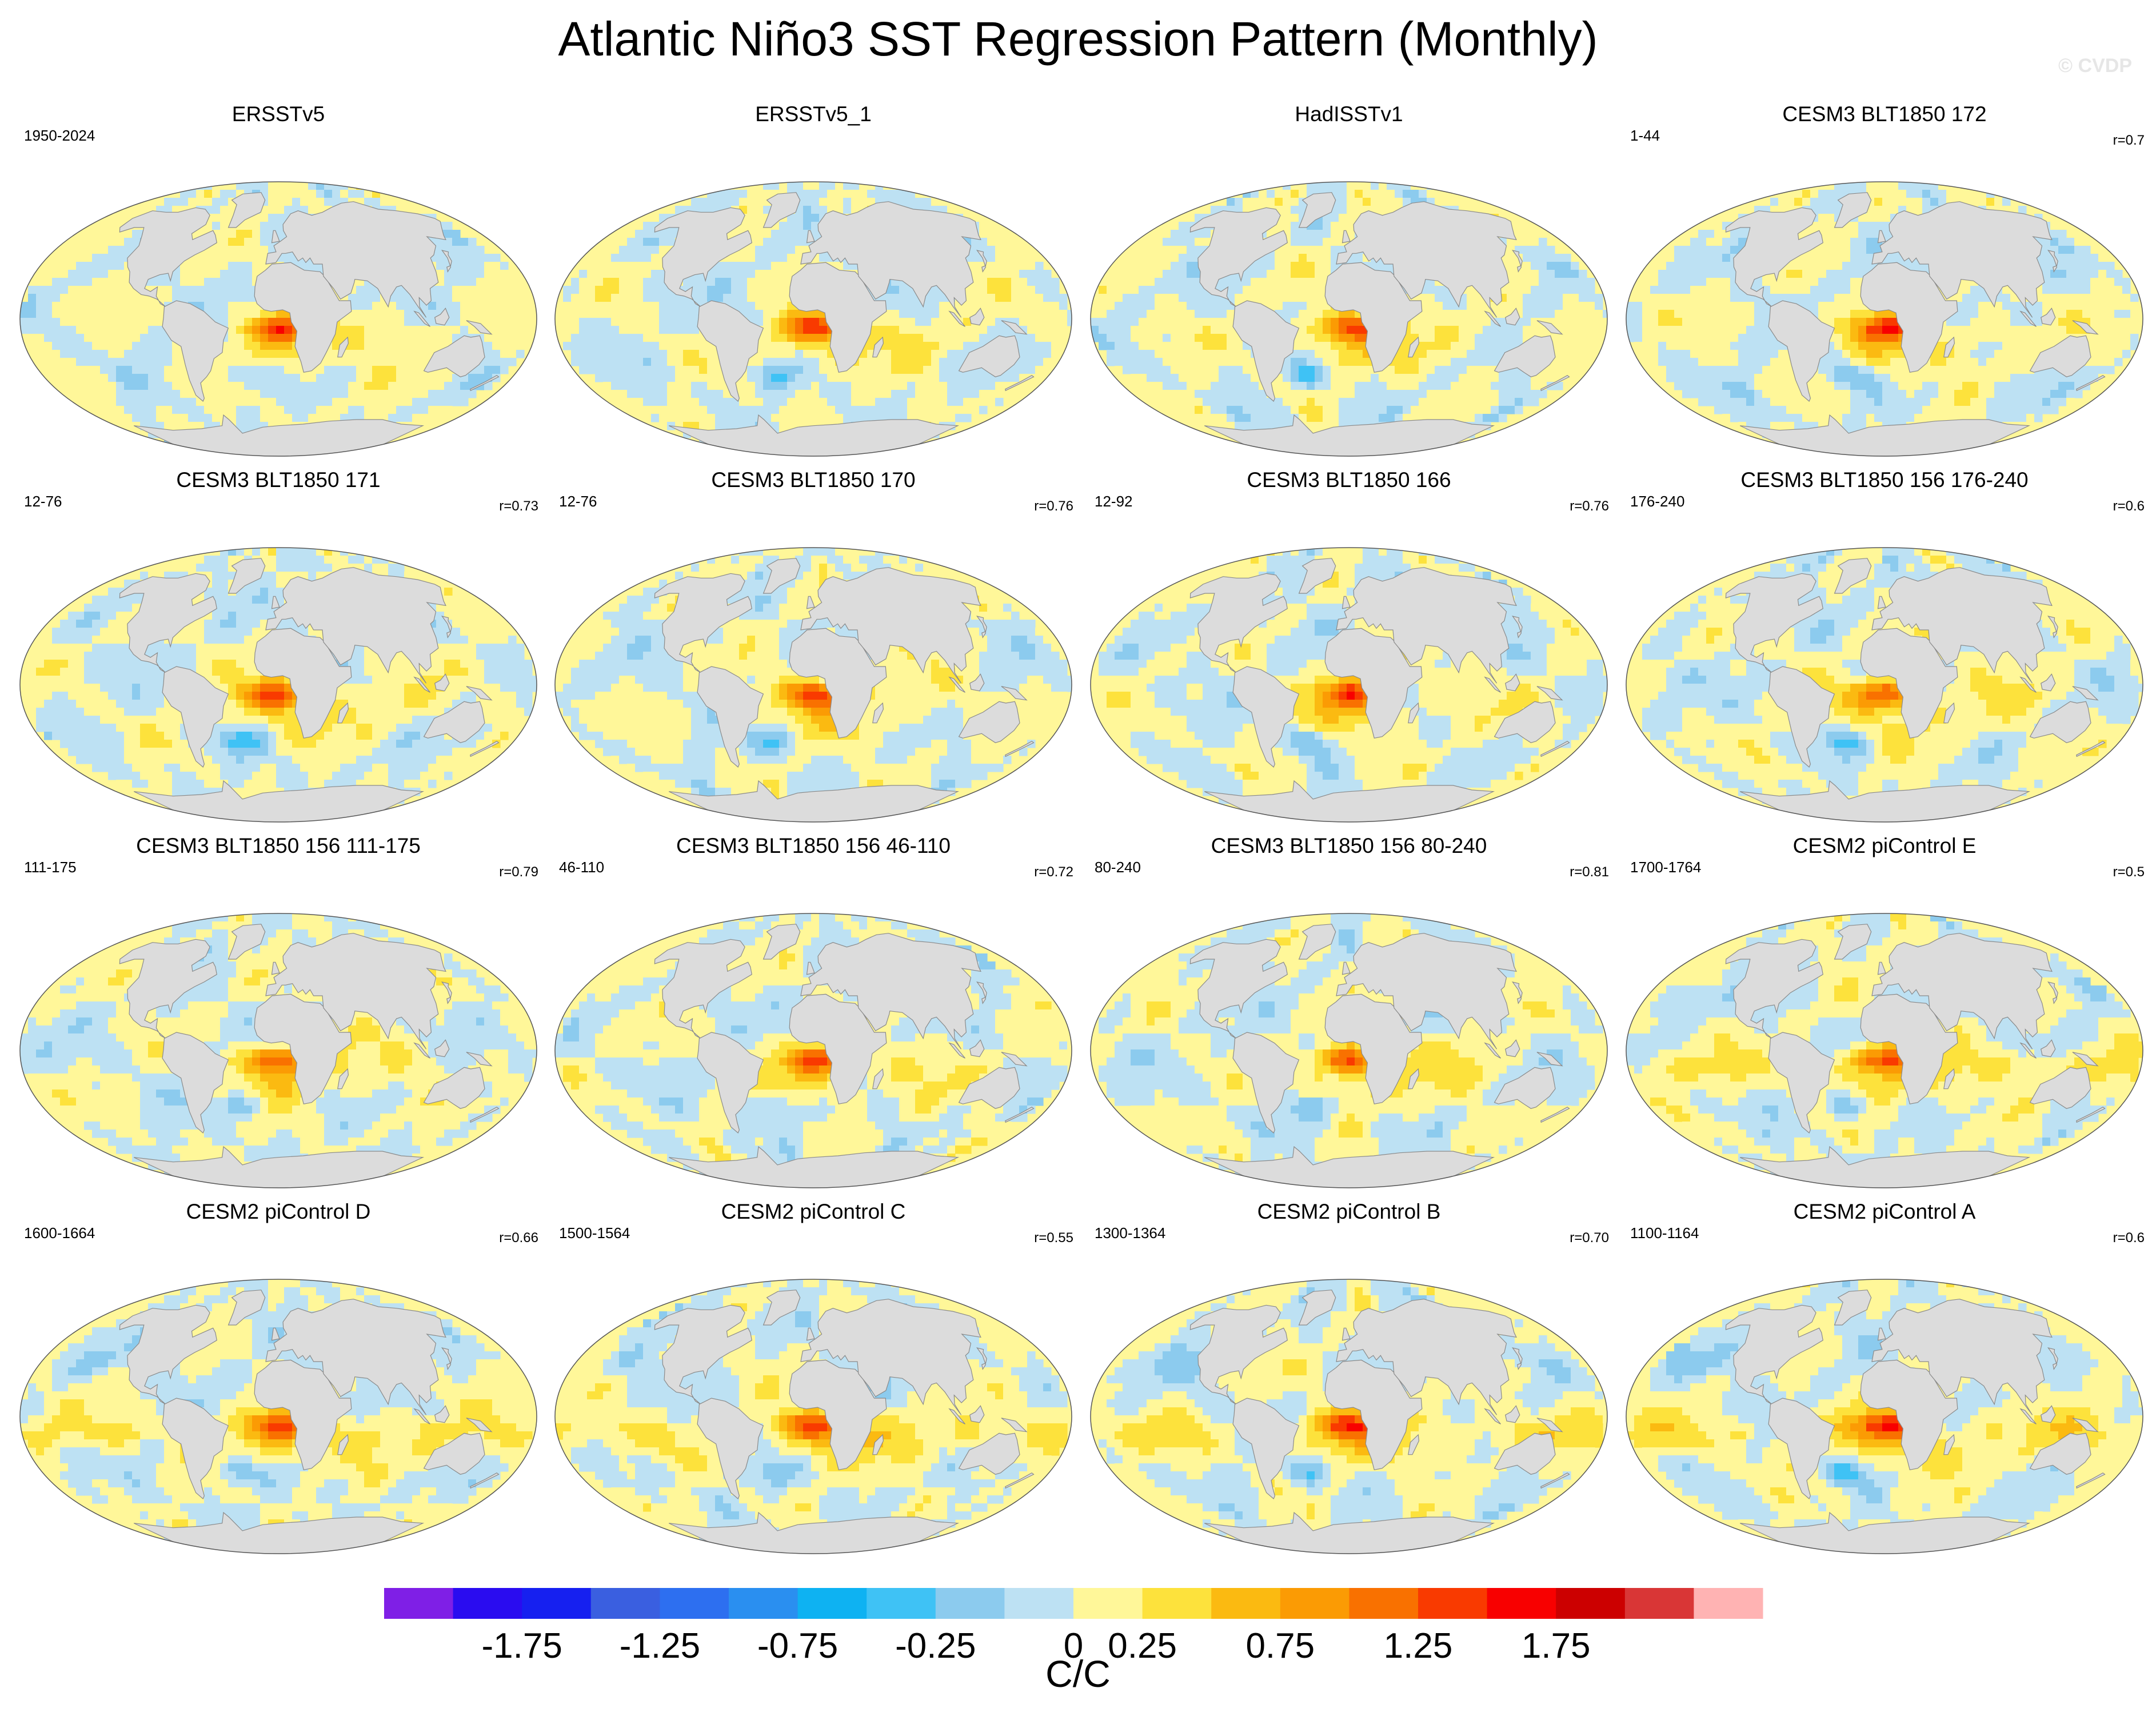  I want to click on map-panel: CESM3 BLT1850 166 12-92 r=0.76, so click(1349, 650).